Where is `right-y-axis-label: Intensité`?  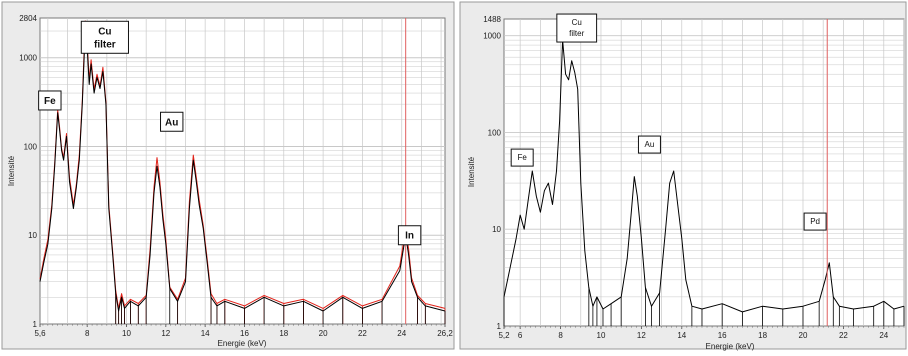
right-y-axis-label: Intensité is located at coordinates (471, 171).